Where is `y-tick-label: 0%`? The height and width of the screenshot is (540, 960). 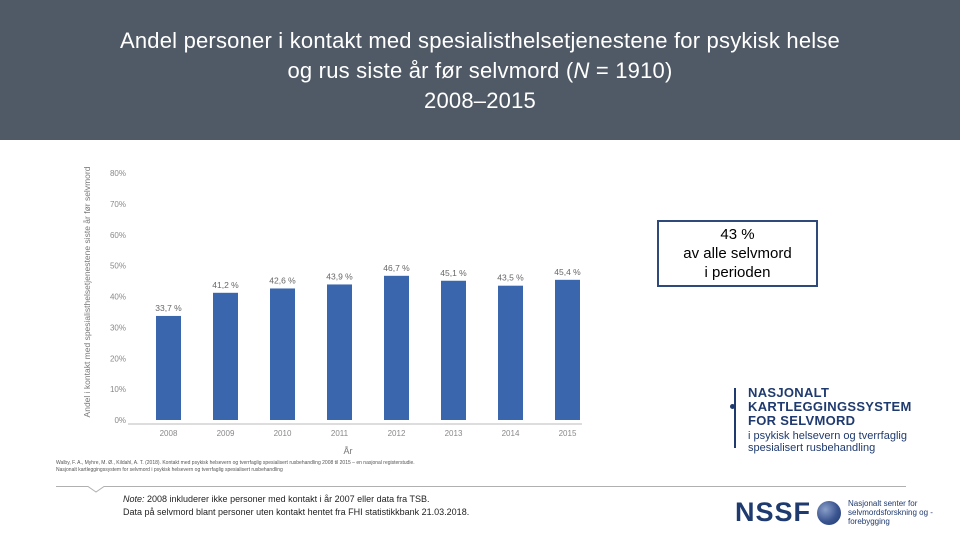 y-tick-label: 0% is located at coordinates (120, 420).